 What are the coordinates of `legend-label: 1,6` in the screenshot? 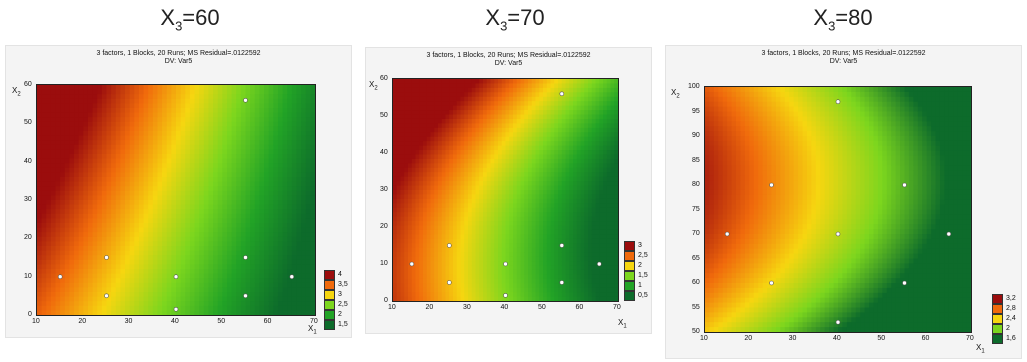 It's located at (1011, 338).